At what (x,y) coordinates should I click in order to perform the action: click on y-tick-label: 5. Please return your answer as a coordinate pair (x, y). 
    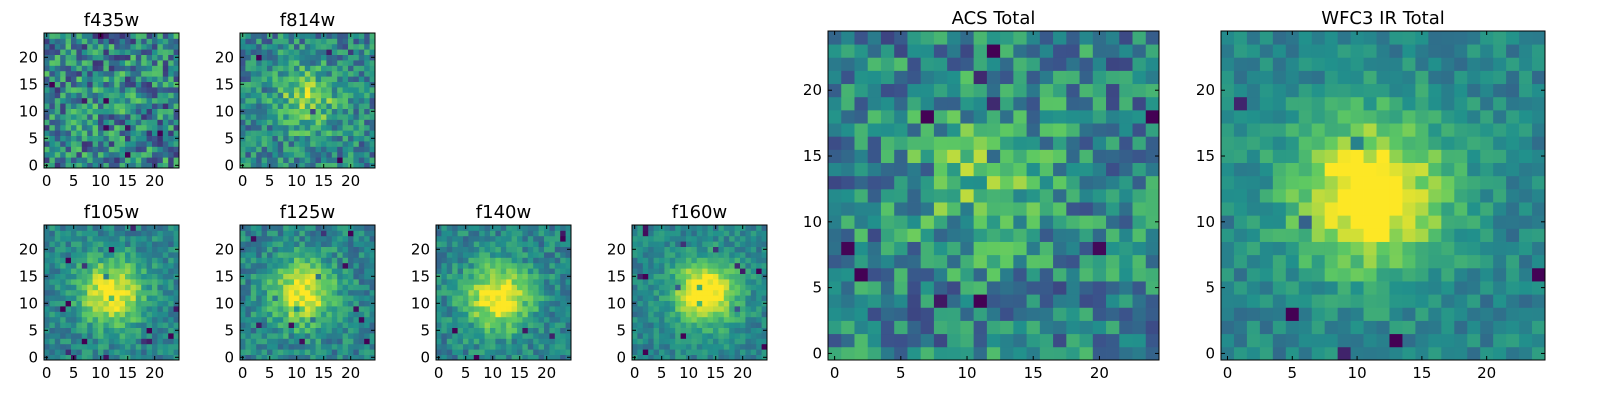
    Looking at the image, I should click on (425, 330).